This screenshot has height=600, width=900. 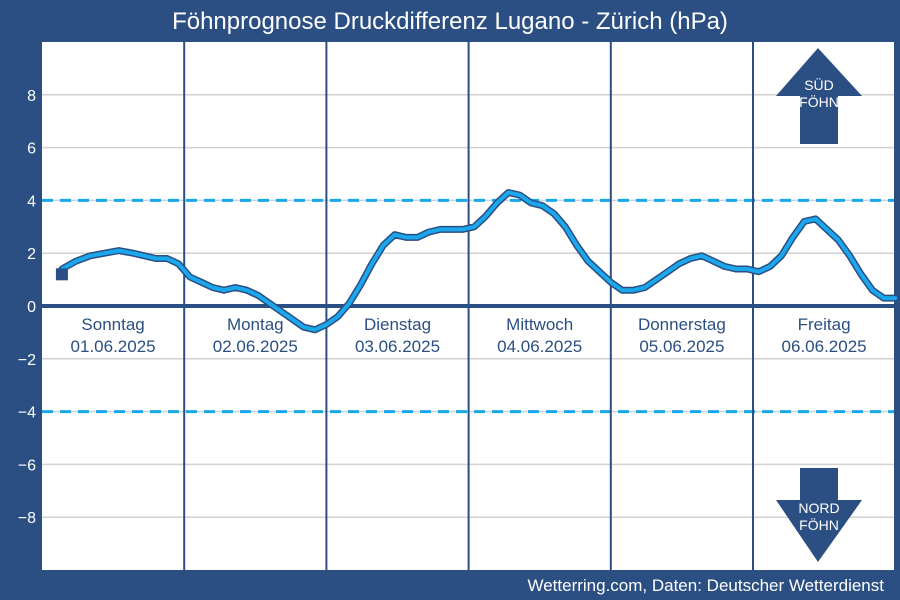 I want to click on day-name-label: Freitag, so click(x=824, y=324).